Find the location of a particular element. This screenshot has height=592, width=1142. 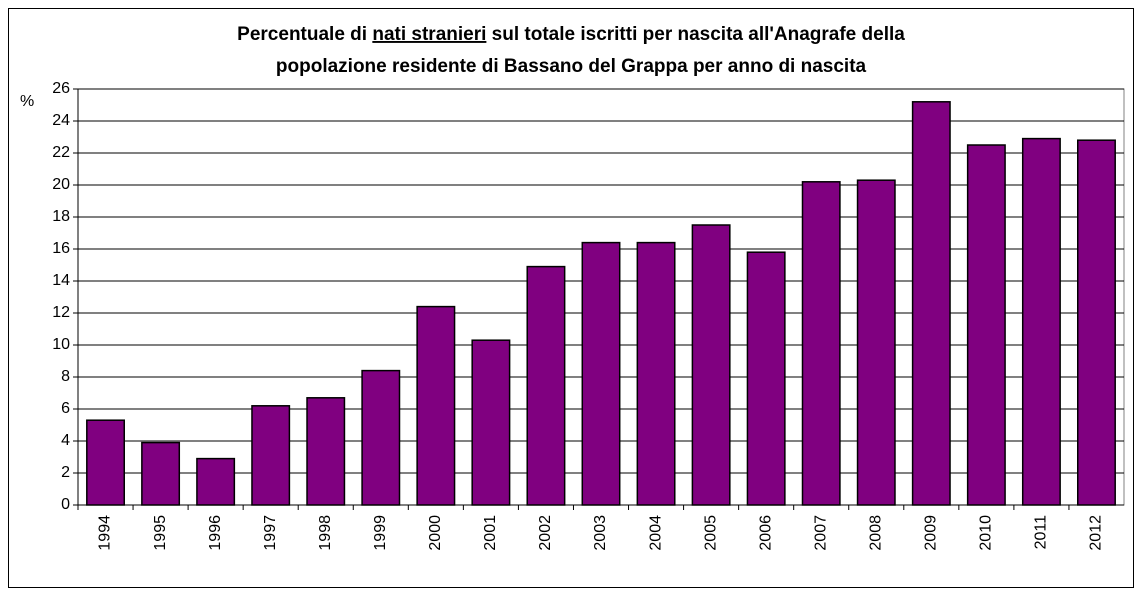

y-tick-label: 22 is located at coordinates (61, 152).